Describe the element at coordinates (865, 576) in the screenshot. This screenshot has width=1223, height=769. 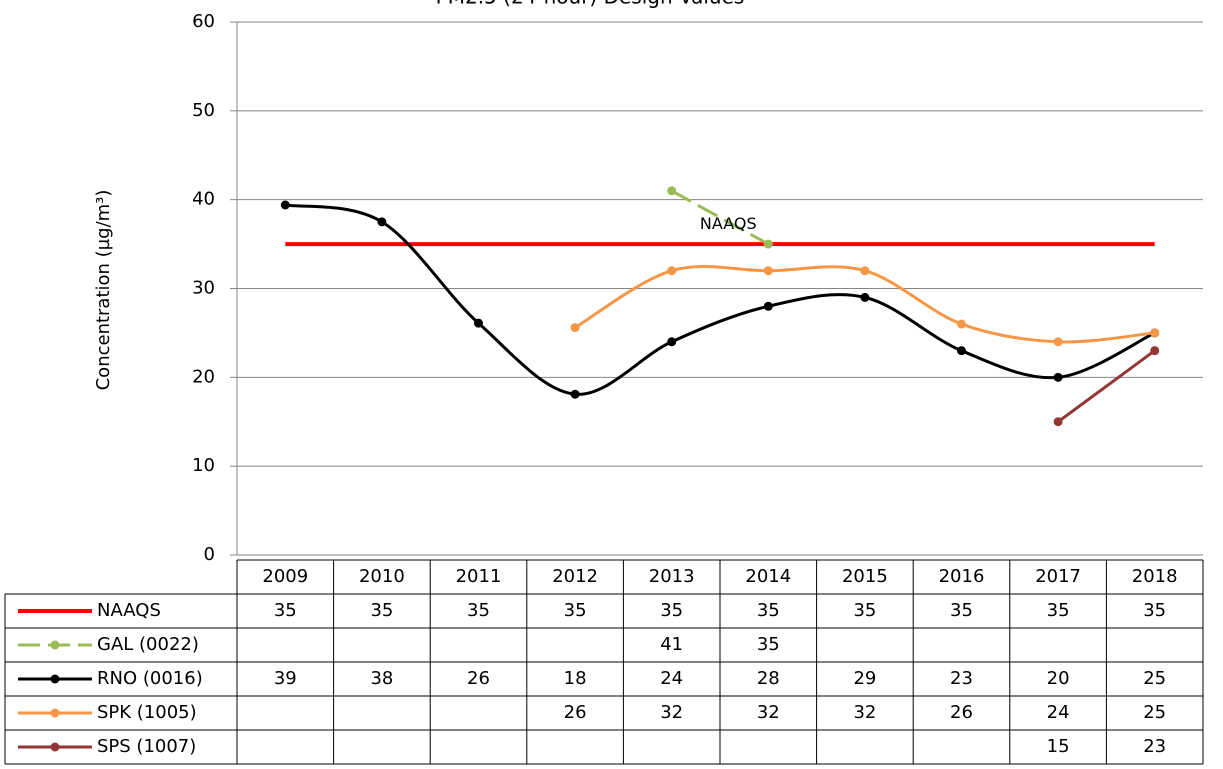
I see `x-tick-label: 2015` at that location.